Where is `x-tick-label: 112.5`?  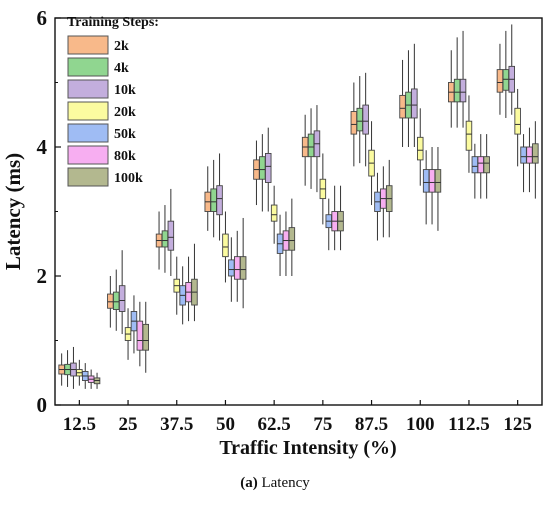 x-tick-label: 112.5 is located at coordinates (469, 424).